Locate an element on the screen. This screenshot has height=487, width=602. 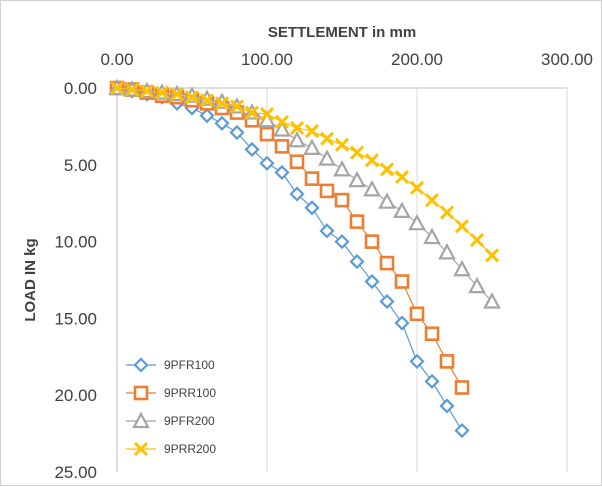
y-axis-title: LOAD IN kg is located at coordinates (30, 279).